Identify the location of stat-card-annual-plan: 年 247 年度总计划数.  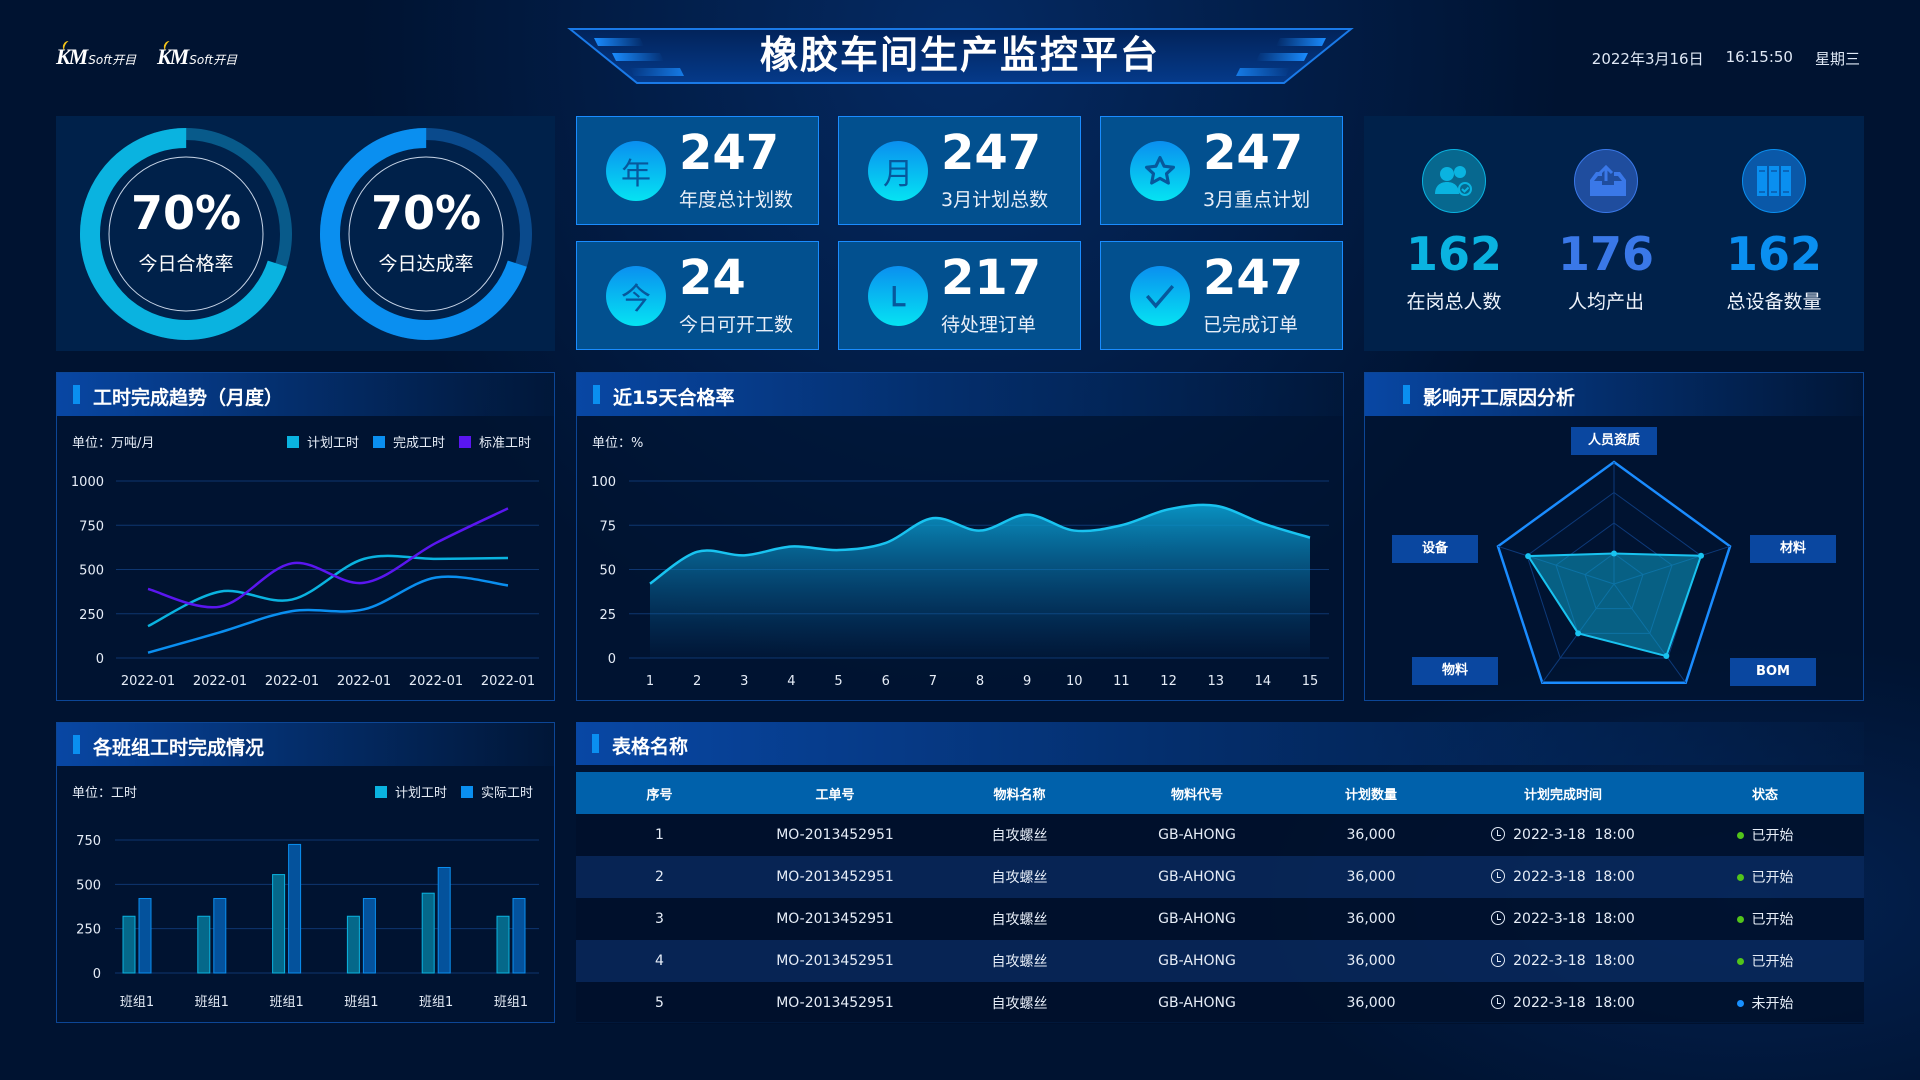
(697, 170).